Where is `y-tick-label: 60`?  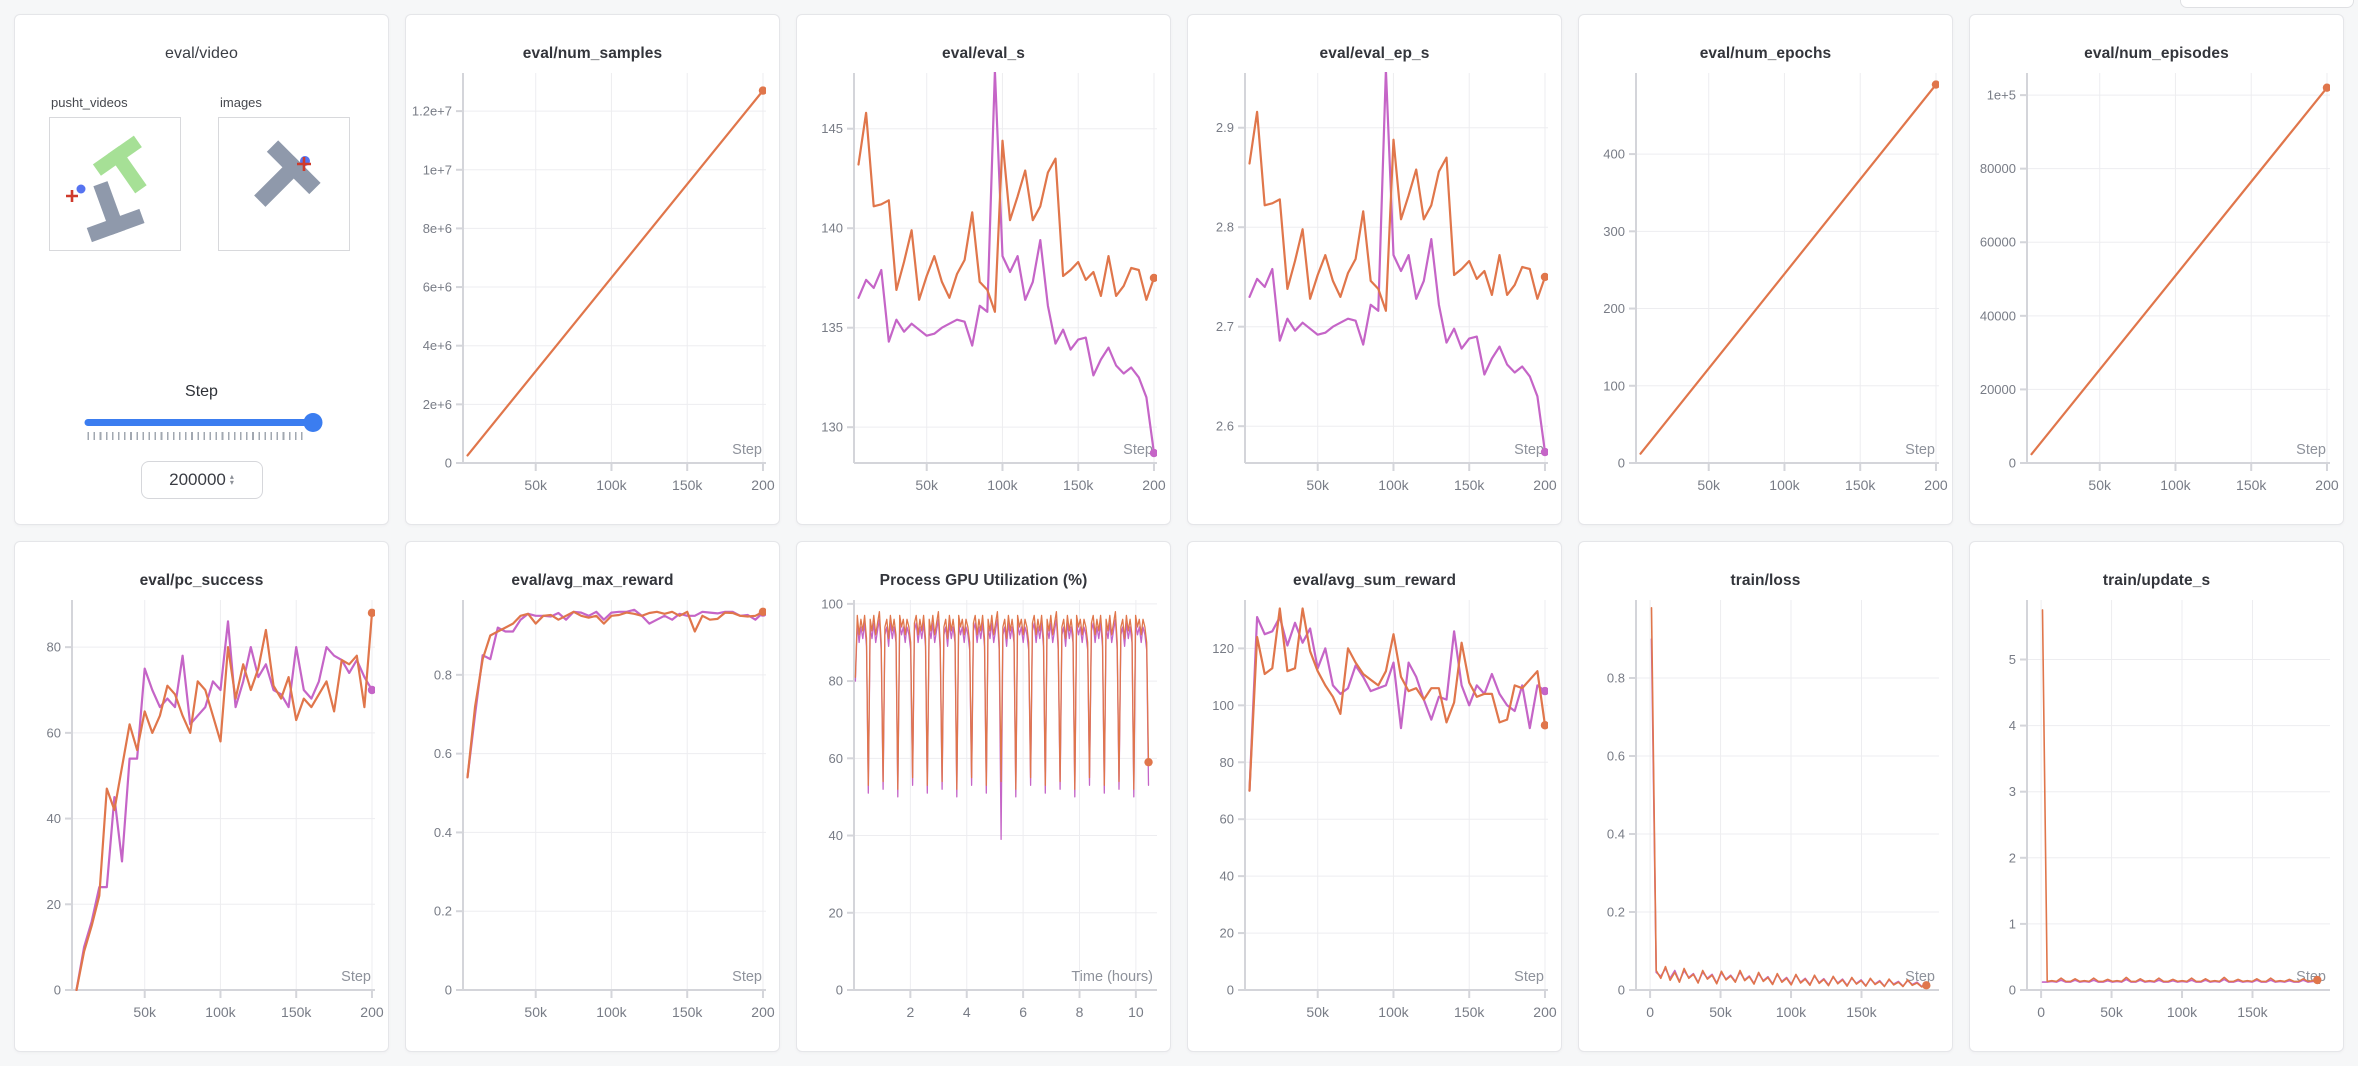
y-tick-label: 60 is located at coordinates (54, 732).